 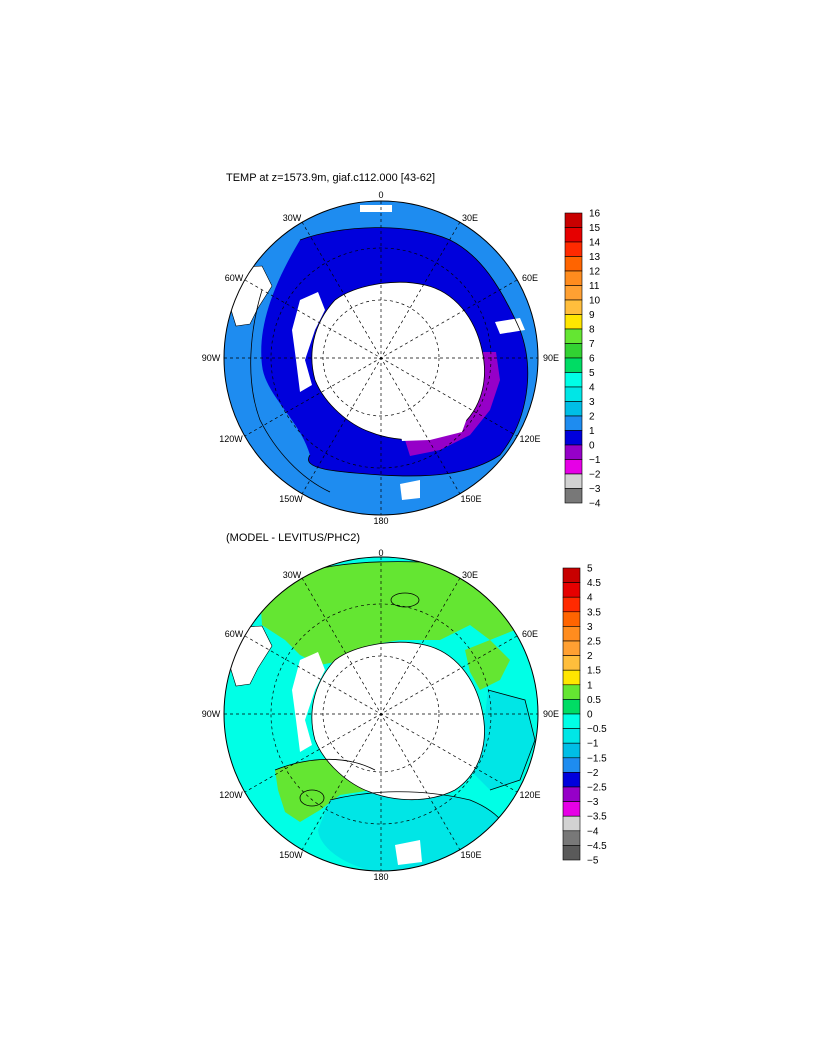 What do you see at coordinates (530, 278) in the screenshot?
I see `p1-lon-60e: 60E` at bounding box center [530, 278].